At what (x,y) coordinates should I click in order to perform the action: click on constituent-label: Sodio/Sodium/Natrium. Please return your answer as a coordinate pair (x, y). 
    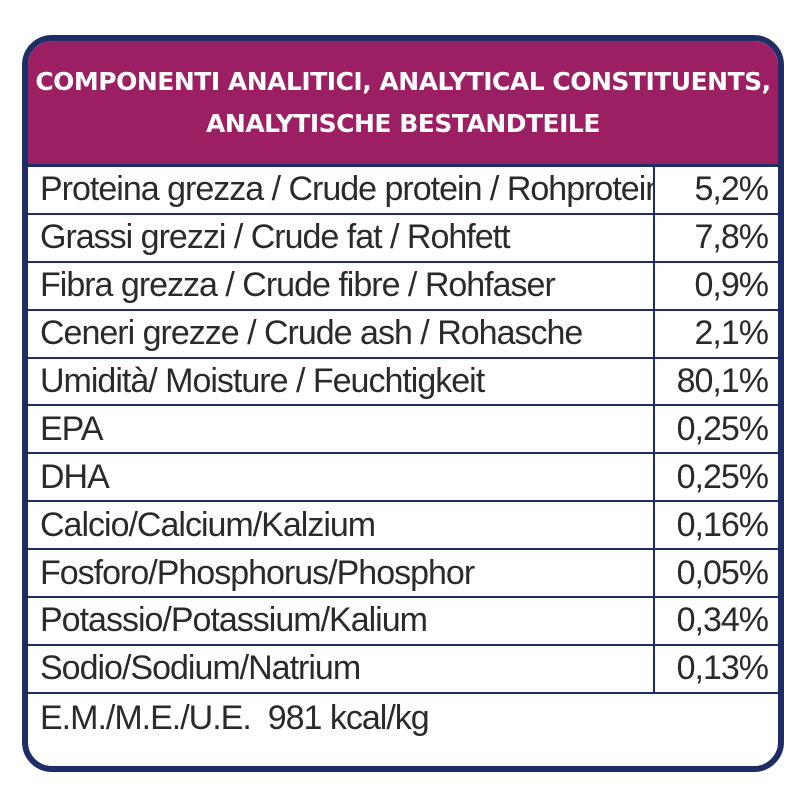
    Looking at the image, I should click on (341, 668).